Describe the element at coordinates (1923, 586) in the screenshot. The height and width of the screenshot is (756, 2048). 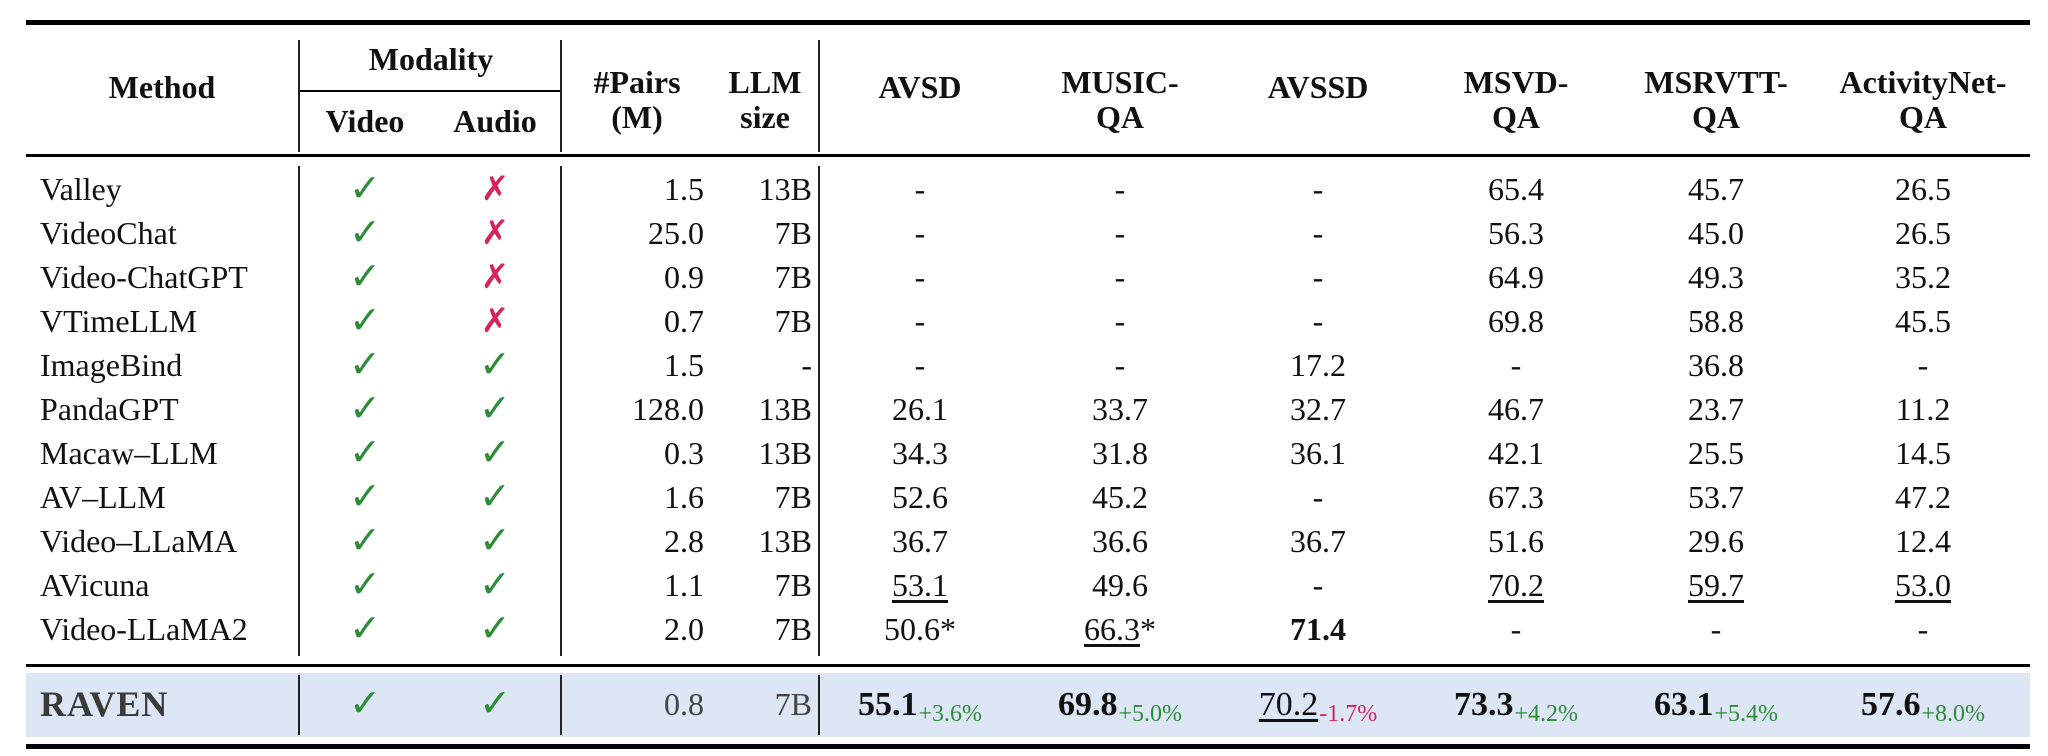
I see `anet-score-cell: 53.0` at that location.